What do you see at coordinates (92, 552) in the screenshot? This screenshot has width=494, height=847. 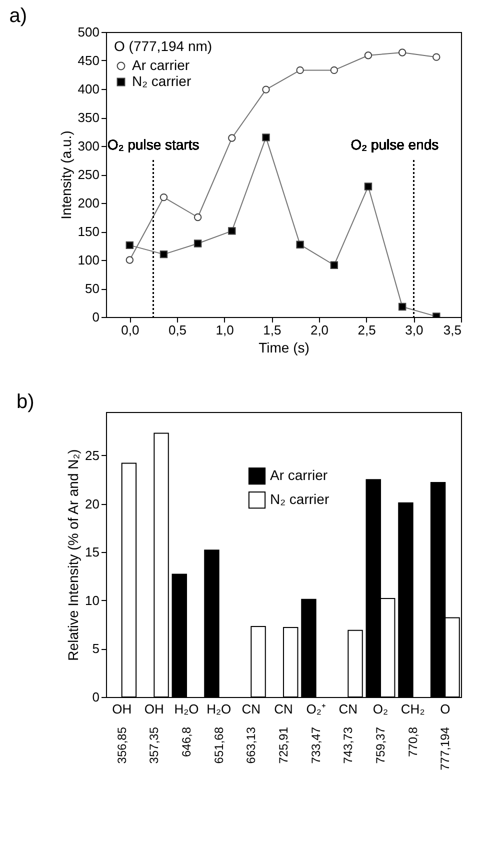 I see `y-tick-label: 15` at bounding box center [92, 552].